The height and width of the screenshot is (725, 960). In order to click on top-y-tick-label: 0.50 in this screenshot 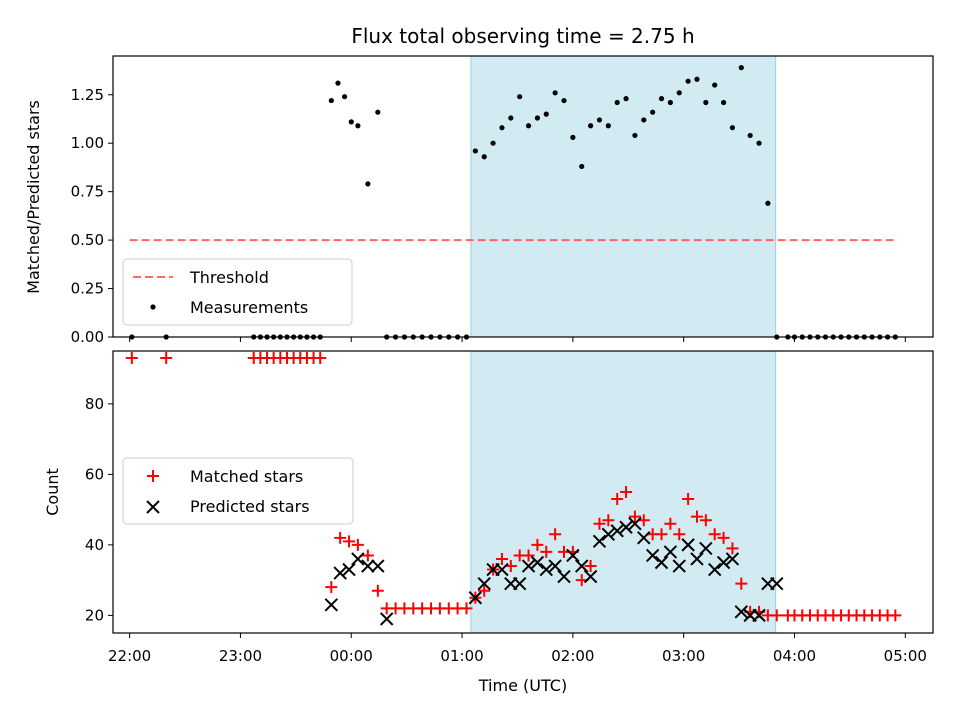, I will do `click(87, 240)`.